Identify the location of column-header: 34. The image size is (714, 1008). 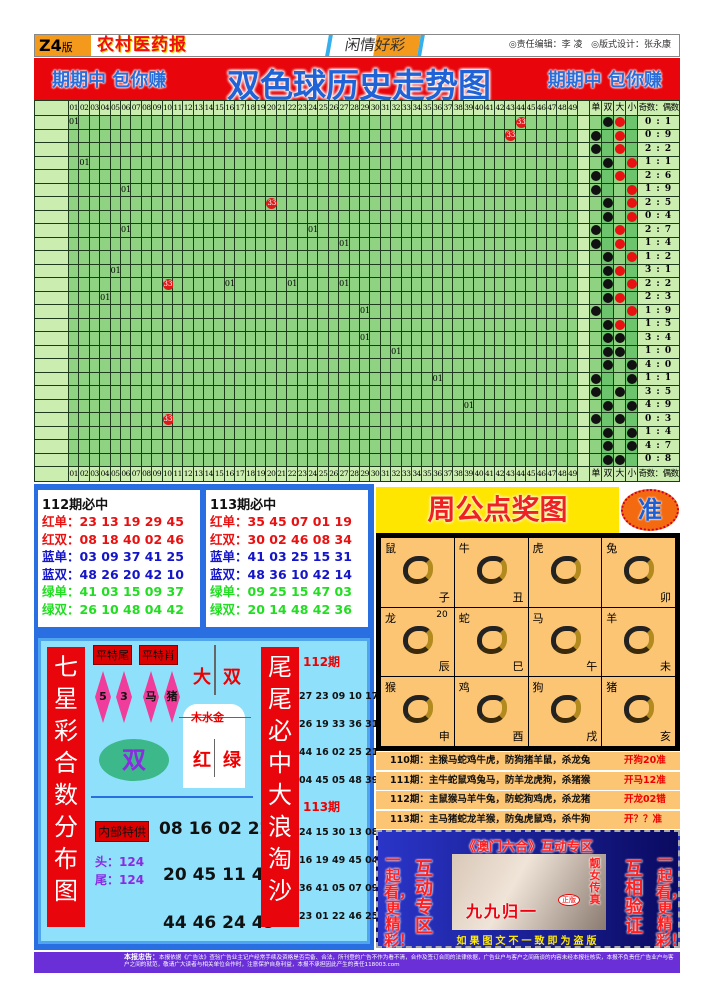
(416, 474).